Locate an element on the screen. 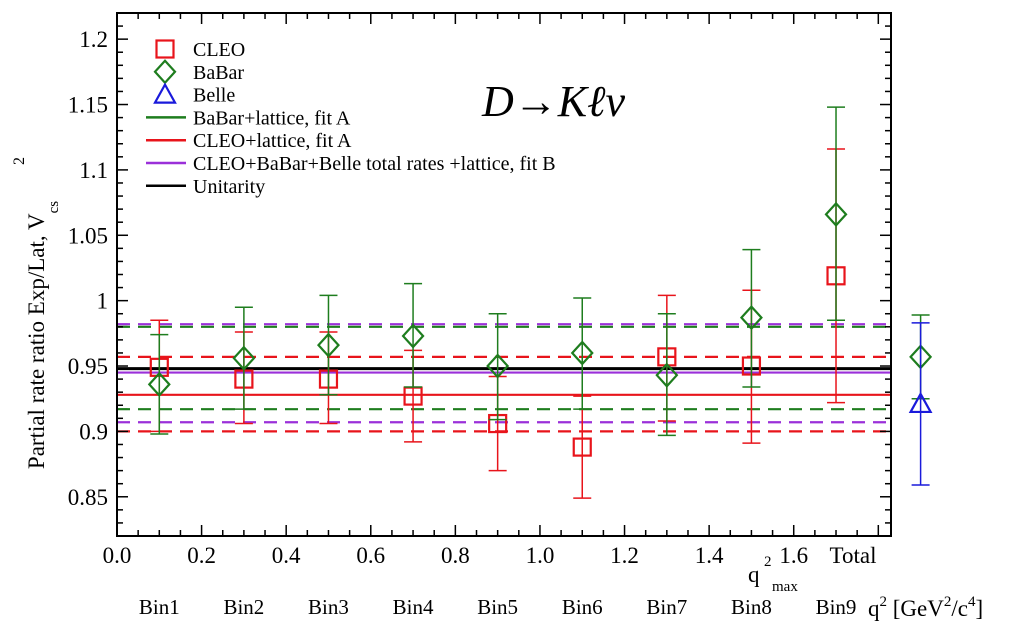 Image resolution: width=1036 pixels, height=632 pixels. triangle-marker is located at coordinates (920, 402).